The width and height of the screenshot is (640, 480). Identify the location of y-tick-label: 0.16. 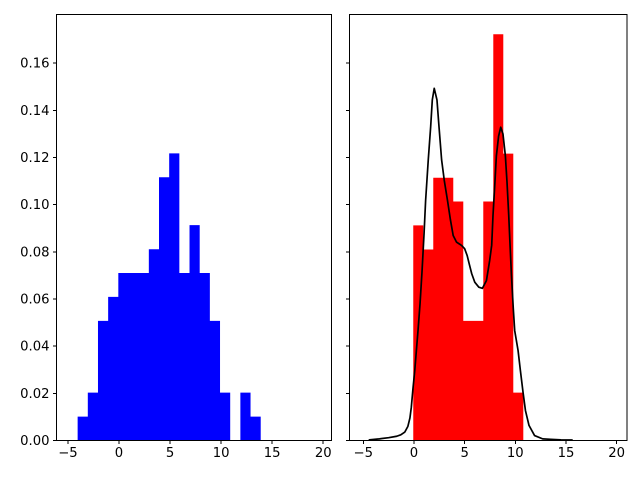
(34, 64).